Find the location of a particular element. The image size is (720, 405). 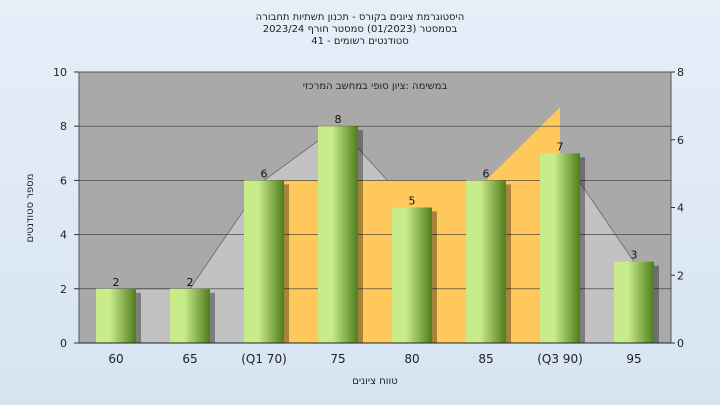

y-tick-label: 6 is located at coordinates (63, 180).